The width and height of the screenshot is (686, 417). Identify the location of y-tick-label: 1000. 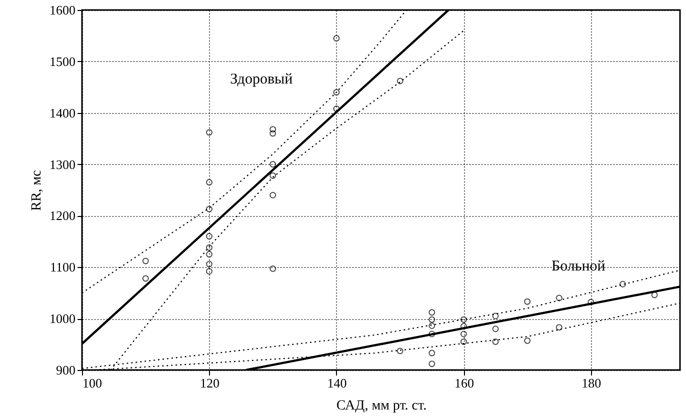
(63, 318).